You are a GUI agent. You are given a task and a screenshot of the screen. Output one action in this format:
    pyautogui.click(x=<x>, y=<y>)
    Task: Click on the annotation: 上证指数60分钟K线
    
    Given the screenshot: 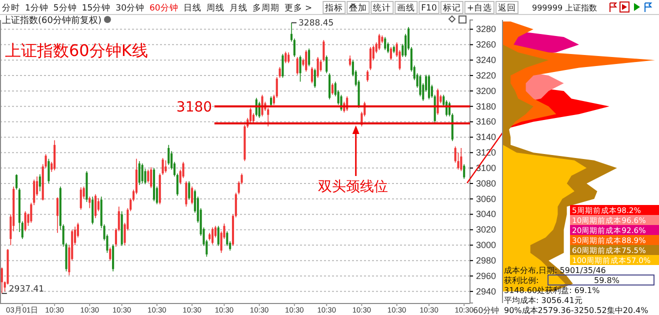 What is the action you would take?
    pyautogui.click(x=76, y=50)
    